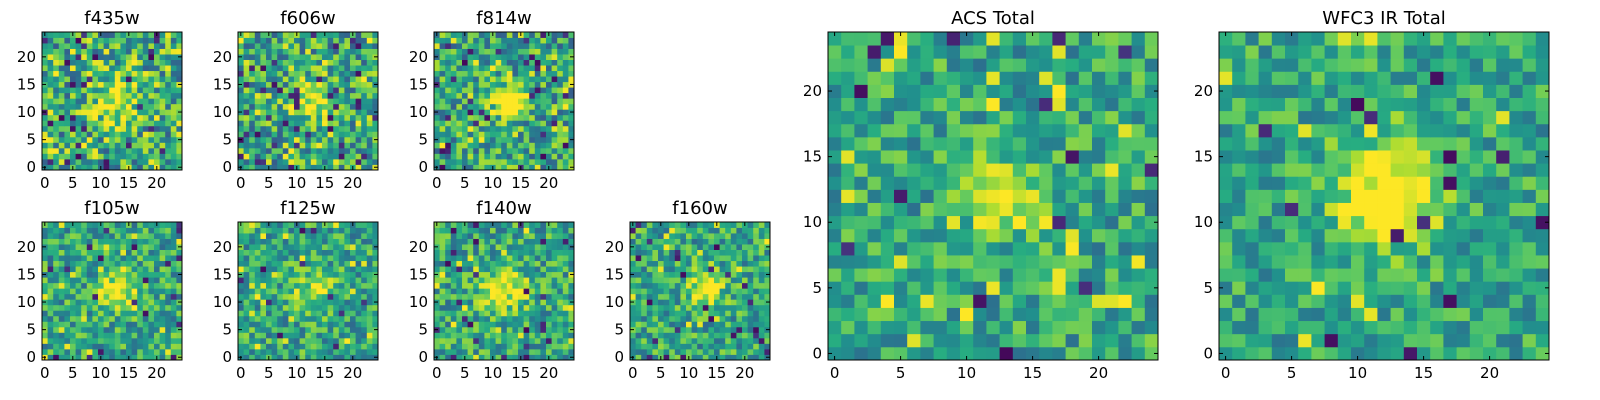 This screenshot has width=1600, height=400. What do you see at coordinates (619, 330) in the screenshot?
I see `y-tick-label: 5` at bounding box center [619, 330].